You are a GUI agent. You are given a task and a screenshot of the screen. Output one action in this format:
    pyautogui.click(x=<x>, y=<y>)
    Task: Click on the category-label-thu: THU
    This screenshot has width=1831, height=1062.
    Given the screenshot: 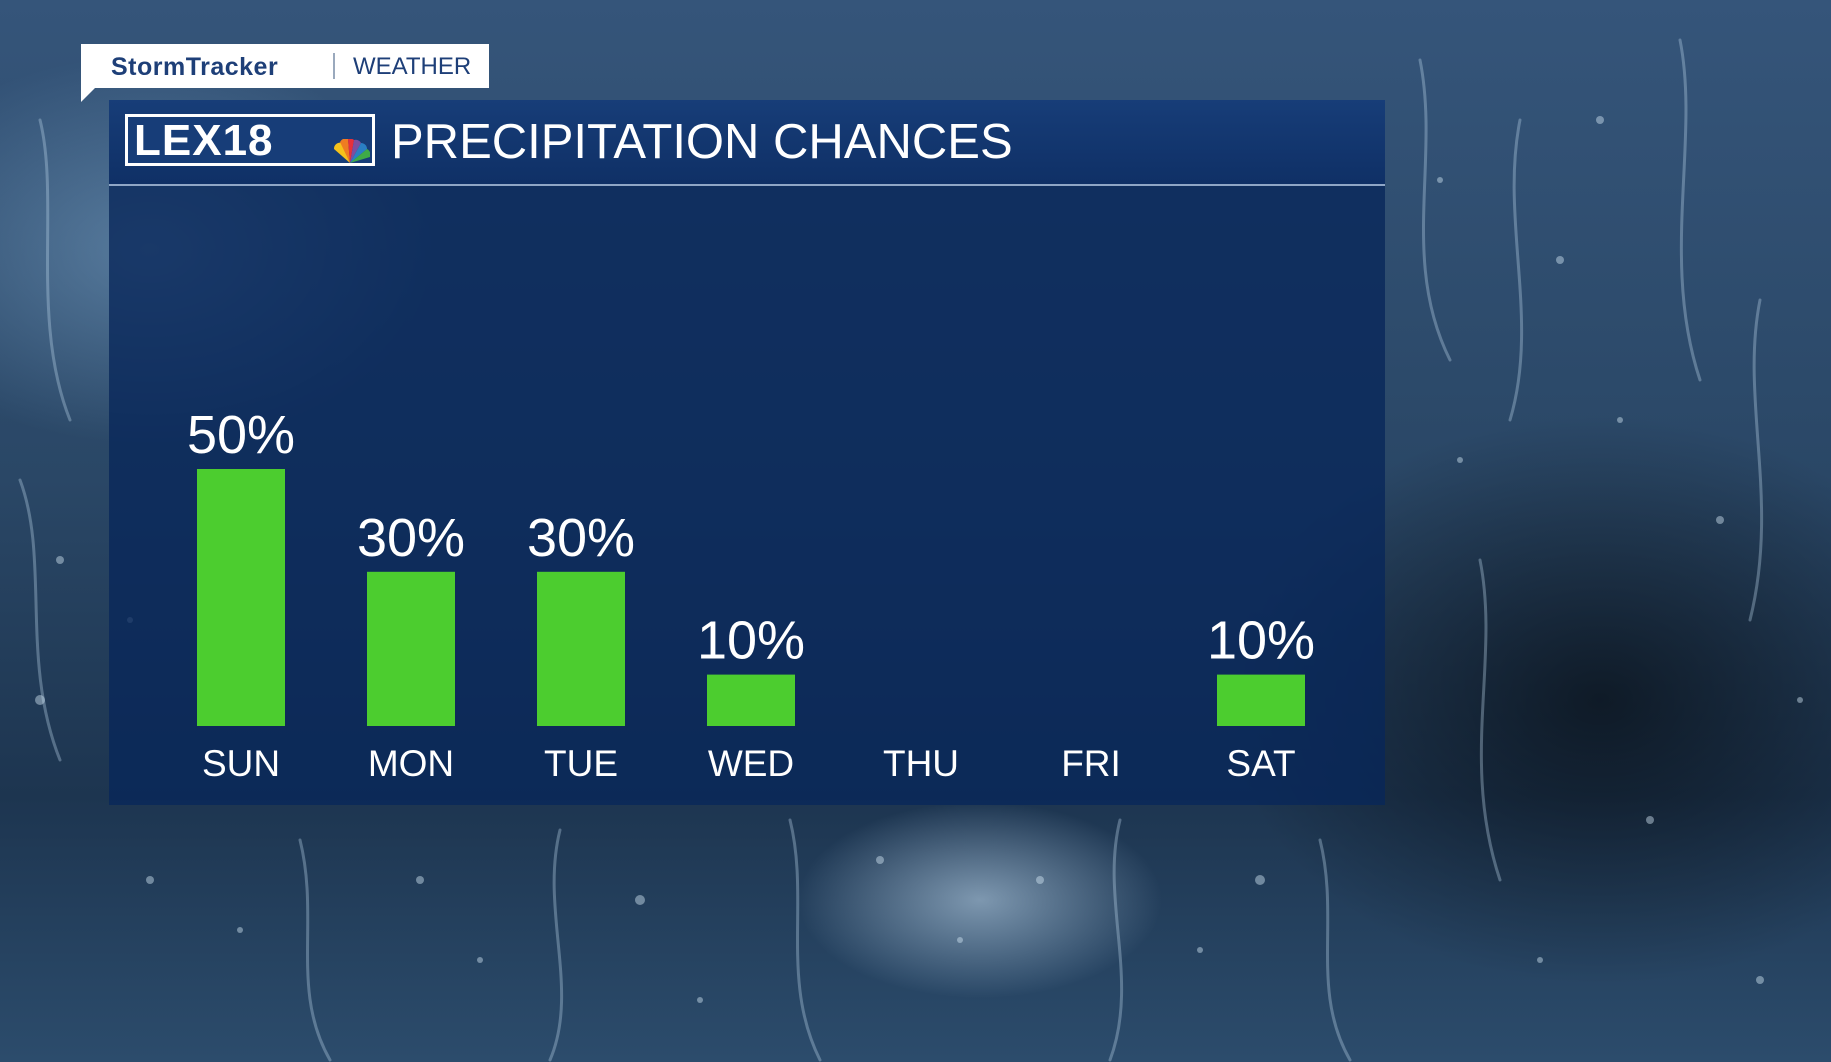 What is the action you would take?
    pyautogui.click(x=921, y=763)
    